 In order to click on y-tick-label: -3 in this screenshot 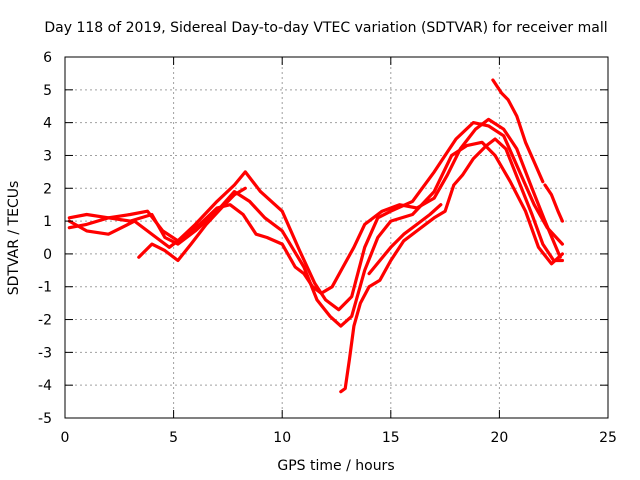, I will do `click(45, 353)`.